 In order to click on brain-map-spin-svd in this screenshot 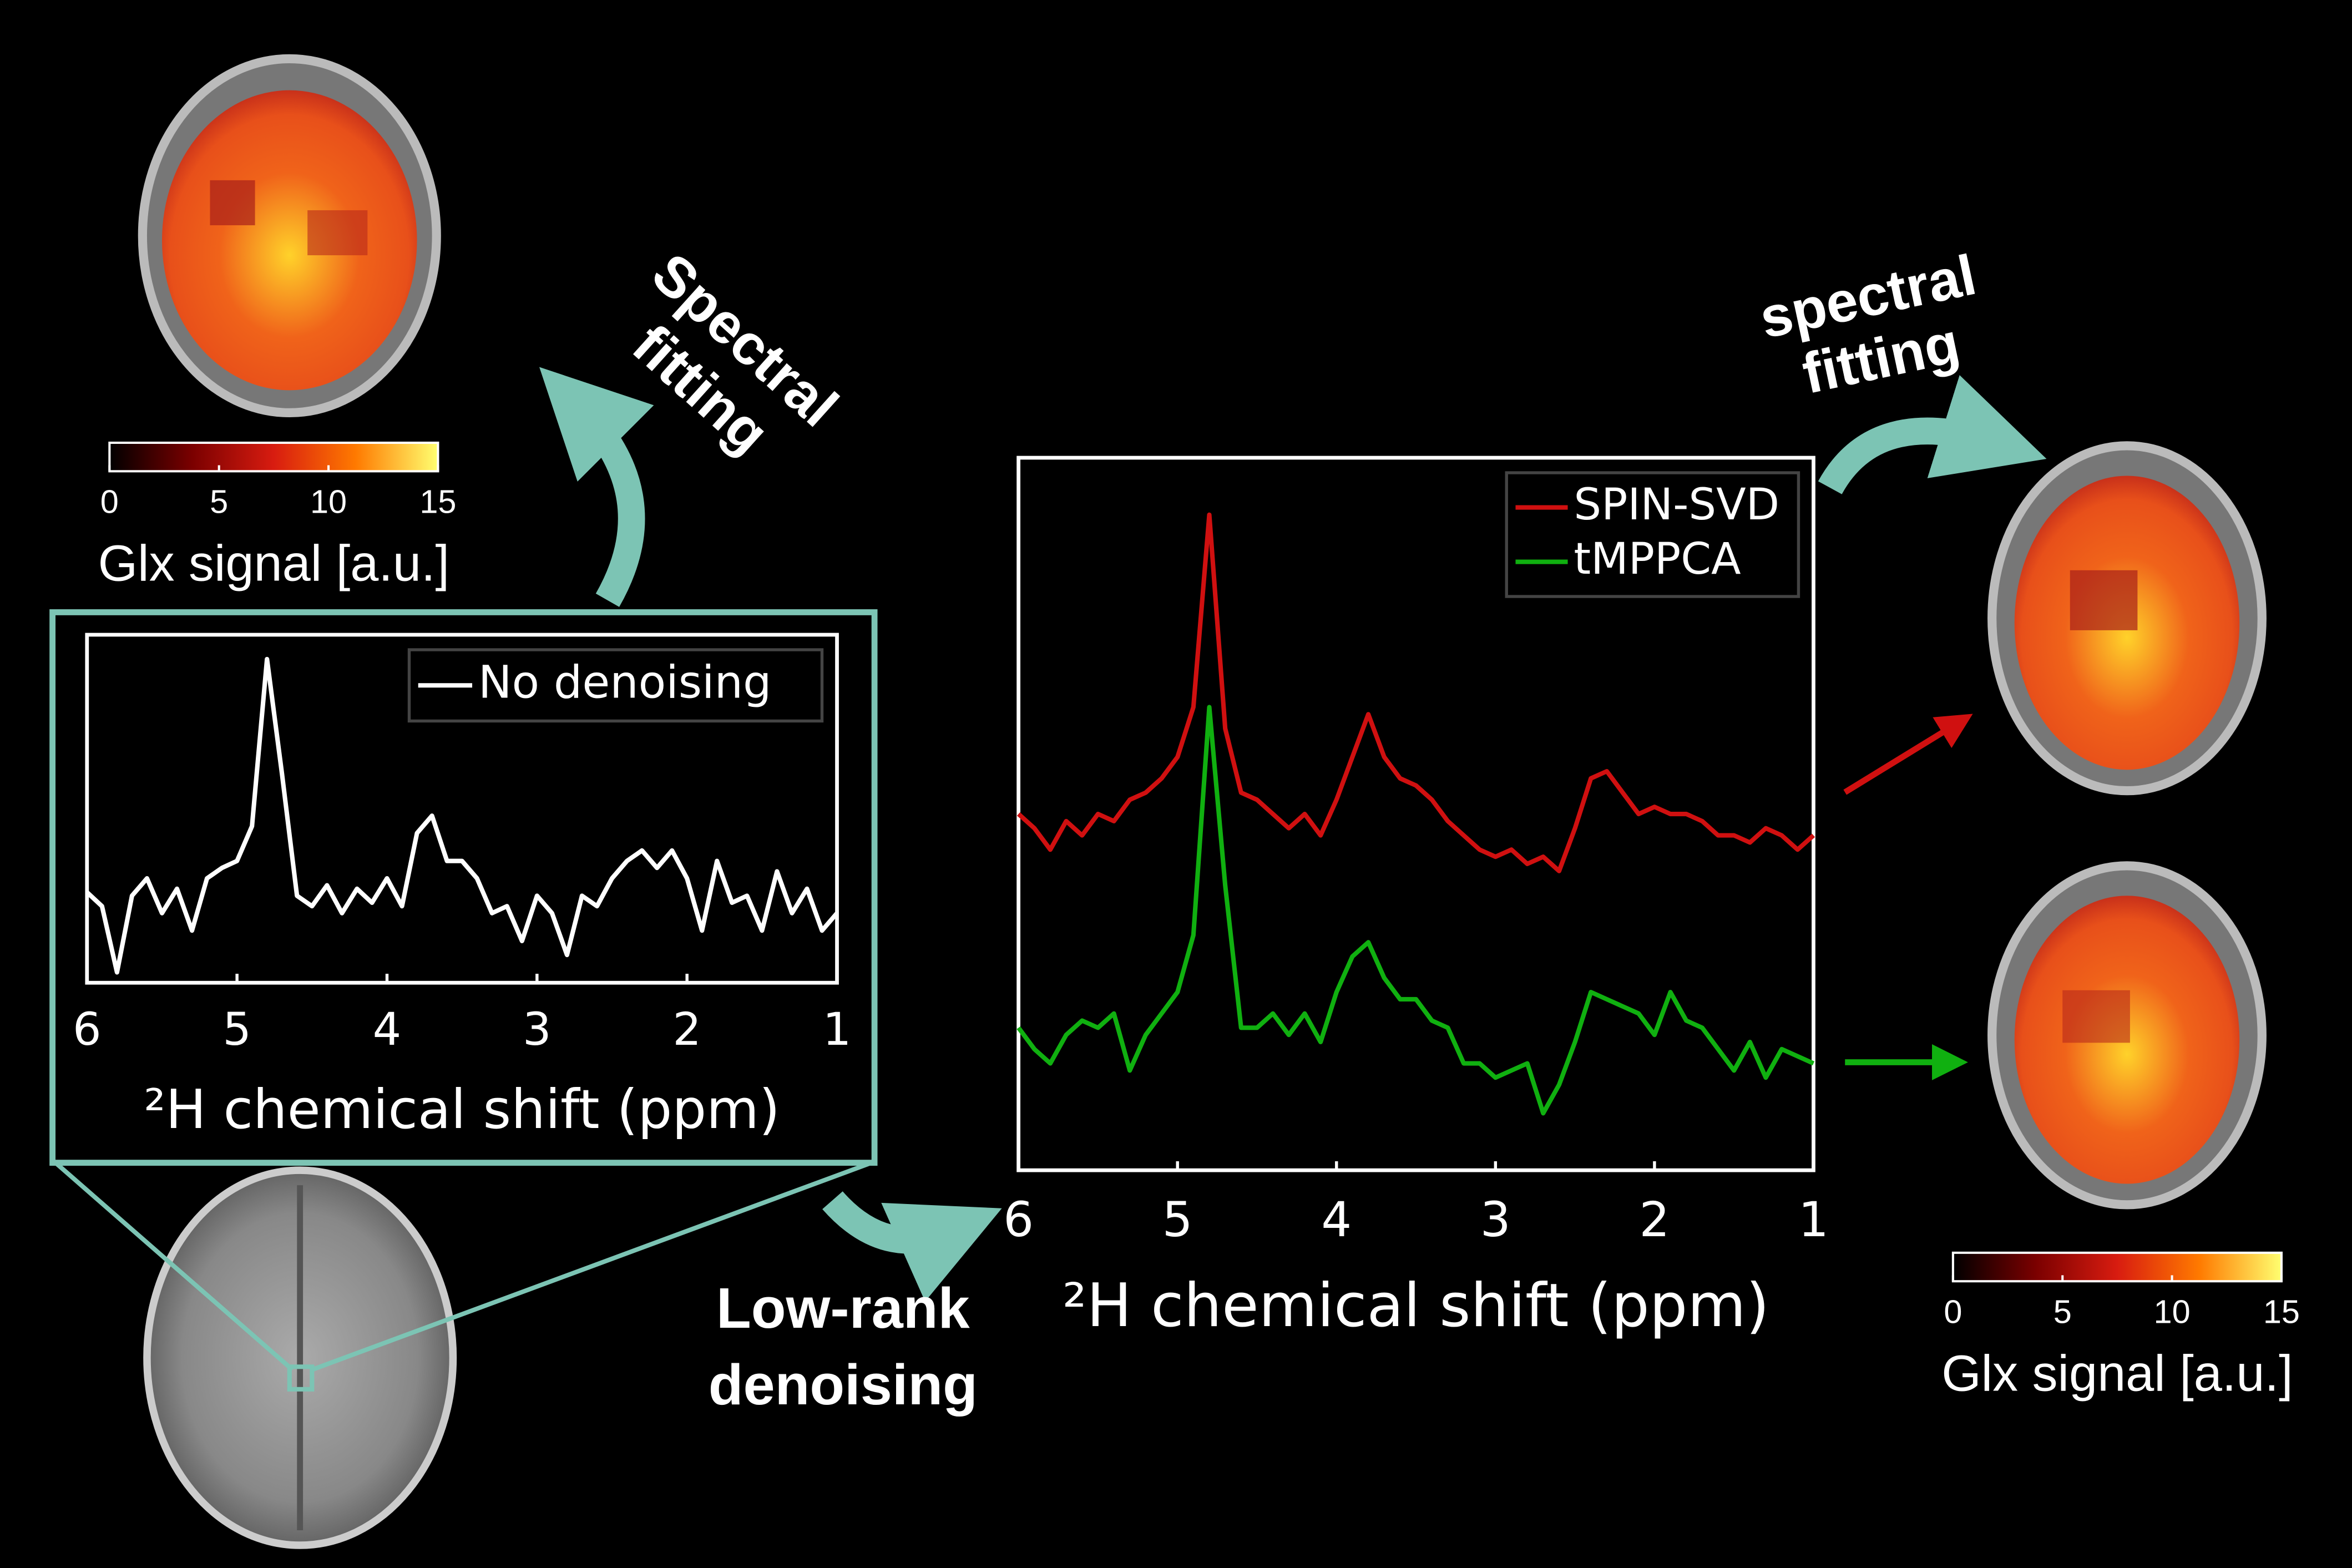, I will do `click(2127, 618)`.